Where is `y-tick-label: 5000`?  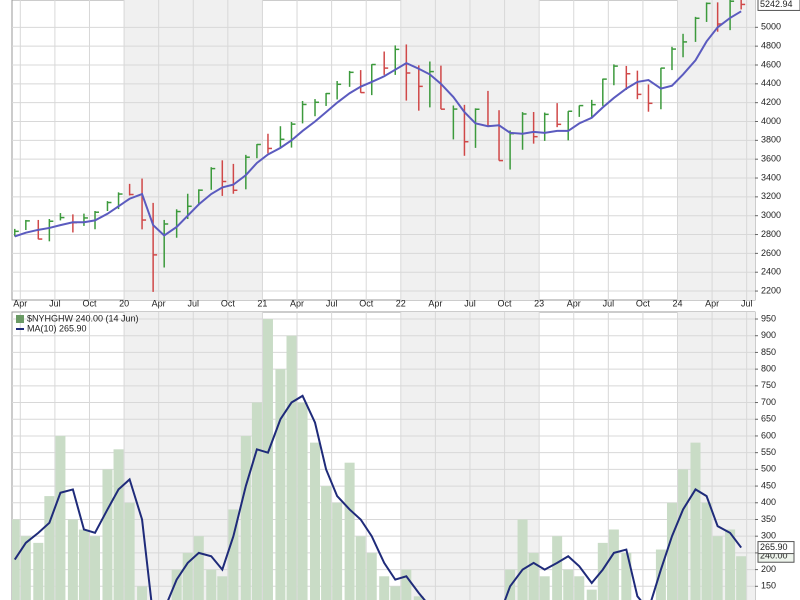
y-tick-label: 5000 is located at coordinates (771, 27).